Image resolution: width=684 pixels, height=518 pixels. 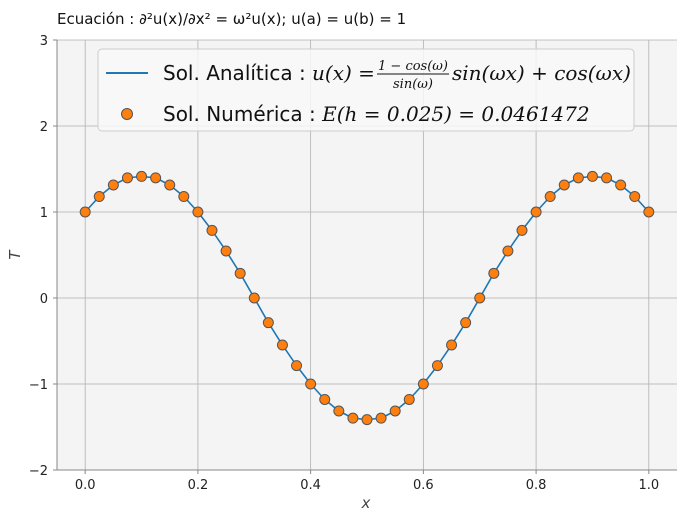 I want to click on x-tick-label-5: 1.0, so click(x=648, y=485).